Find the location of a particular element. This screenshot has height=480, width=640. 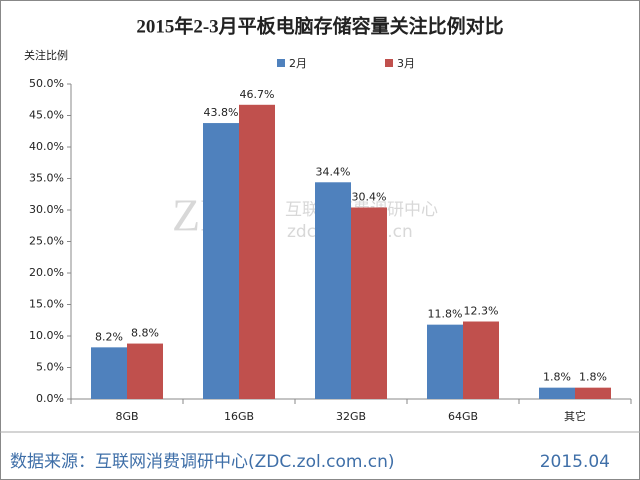

date: 2015.04 is located at coordinates (575, 462).